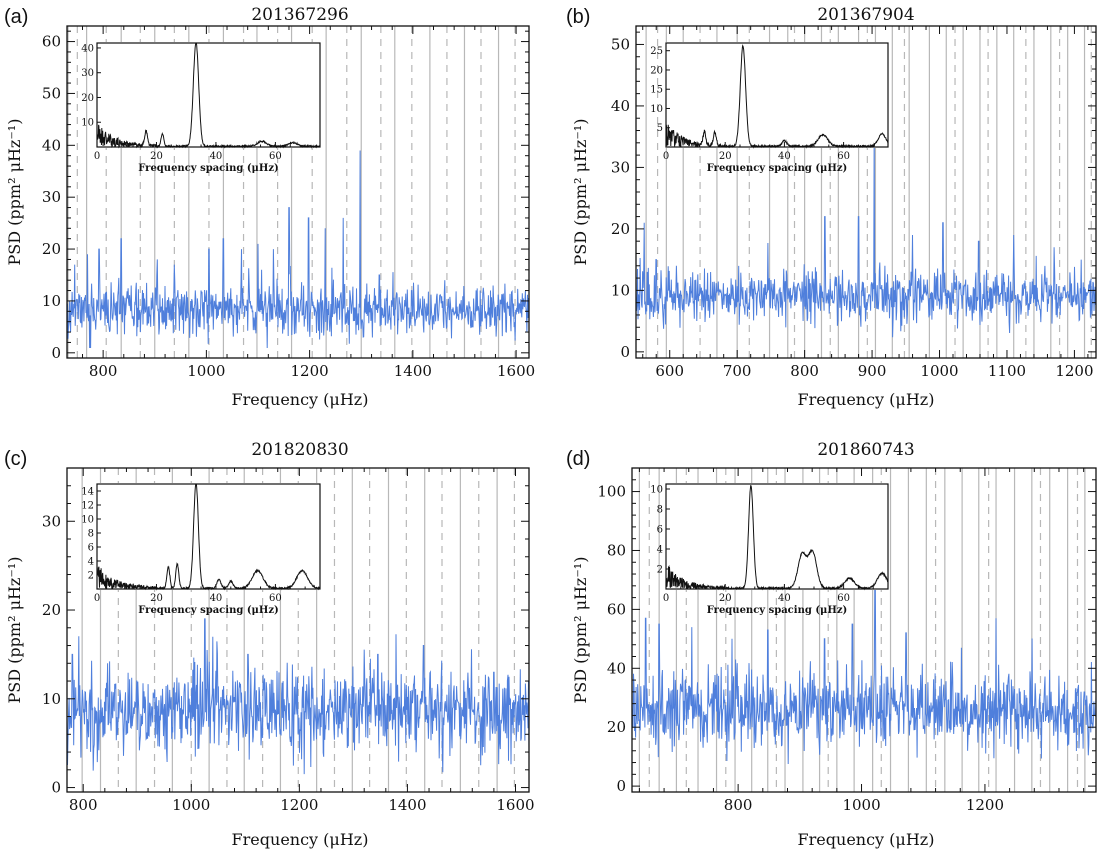  I want to click on y-tick-label: 50, so click(620, 44).